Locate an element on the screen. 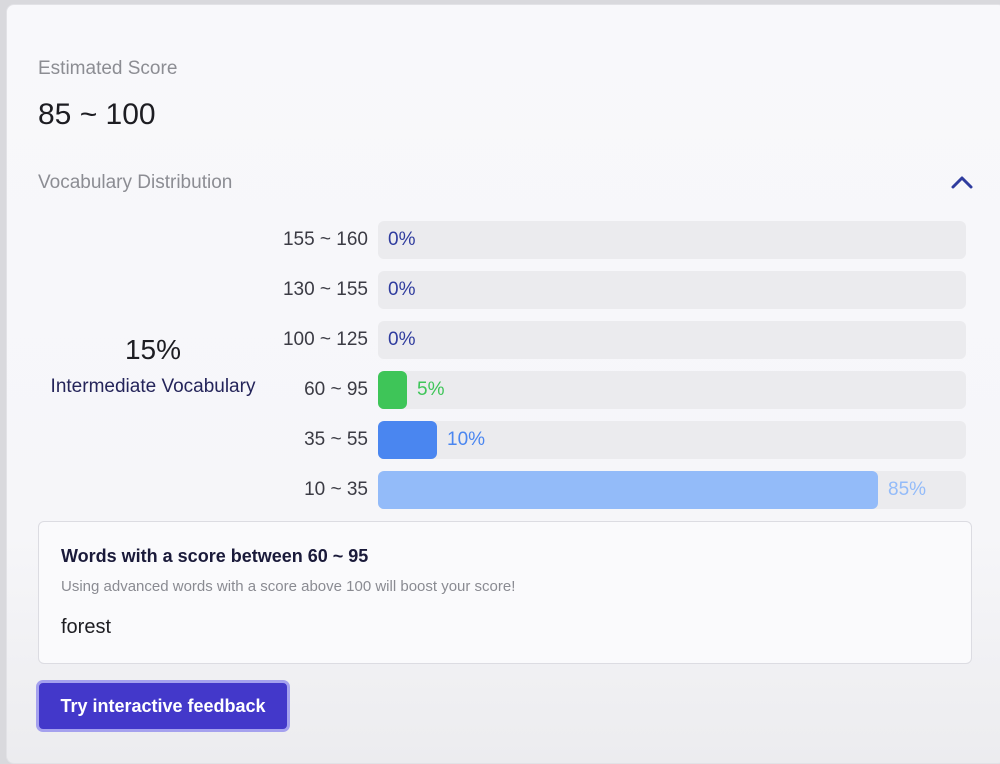  distribution-row: 155 ~ 160 0% is located at coordinates (618, 240).